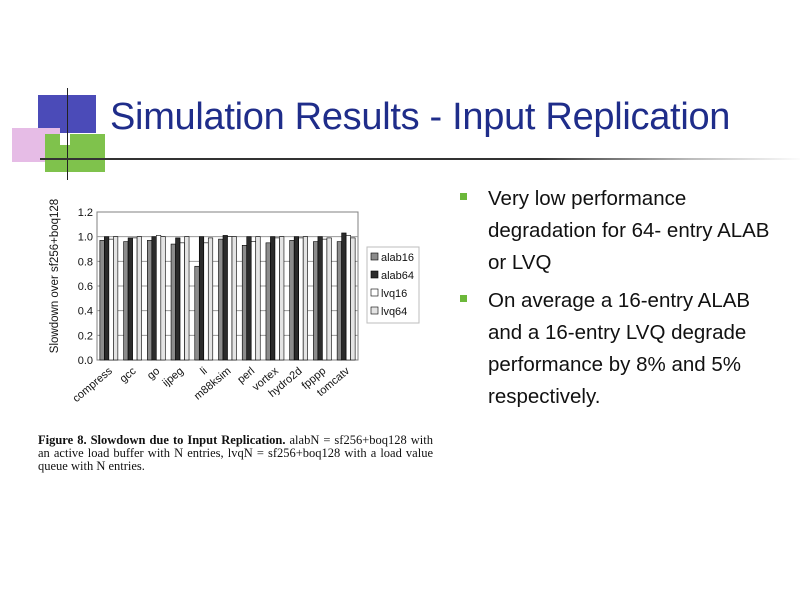 This screenshot has height=600, width=800. I want to click on y-tick-label: 1.0, so click(85, 238).